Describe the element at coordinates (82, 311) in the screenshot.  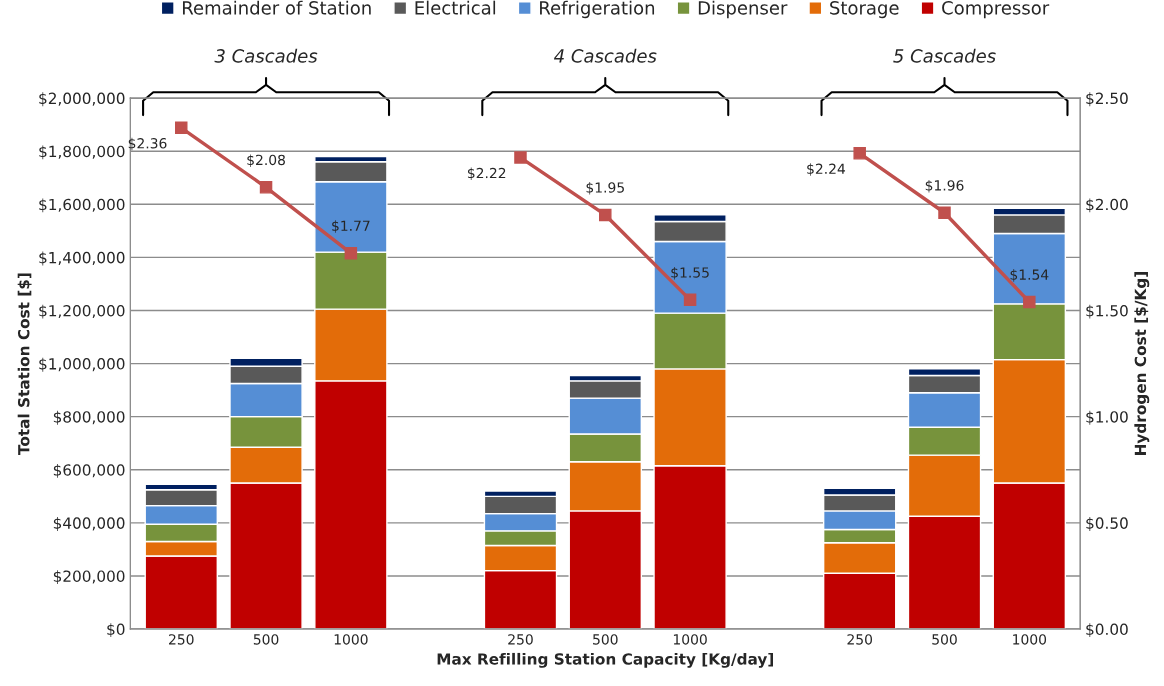
I see `y-tick-label: $1,200,000` at that location.